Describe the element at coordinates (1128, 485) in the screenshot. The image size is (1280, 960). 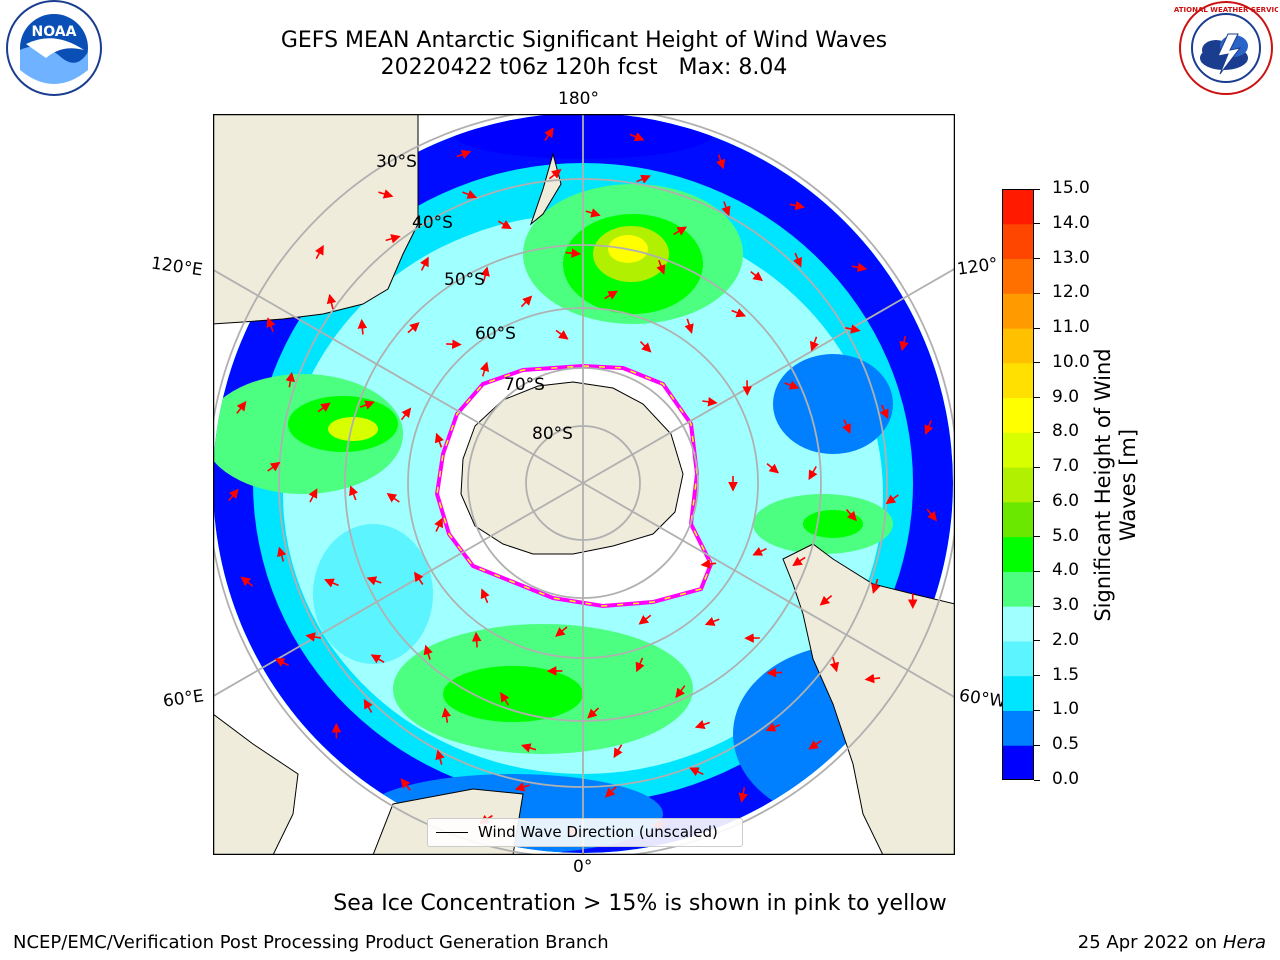
I see `colorbar-label-line2: Waves [m]` at that location.